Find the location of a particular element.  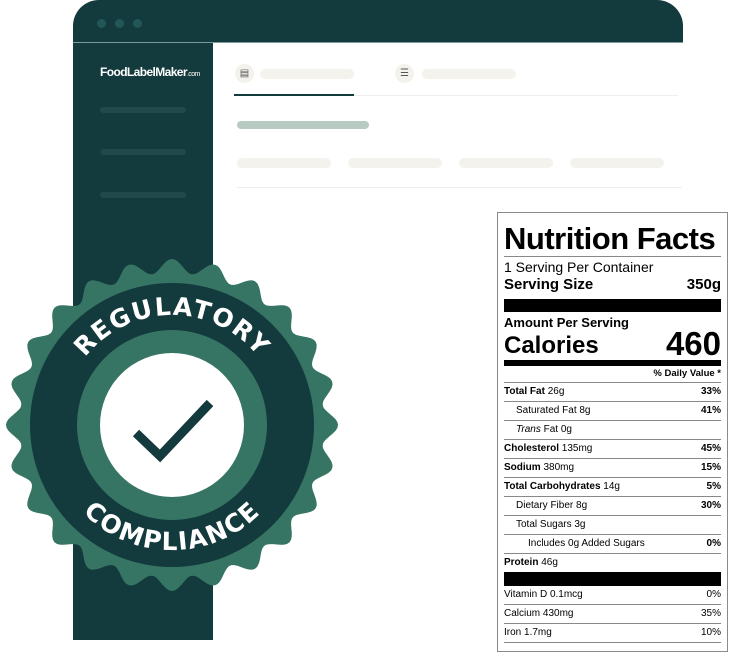

label-title: Nutrition Facts is located at coordinates (612, 239).